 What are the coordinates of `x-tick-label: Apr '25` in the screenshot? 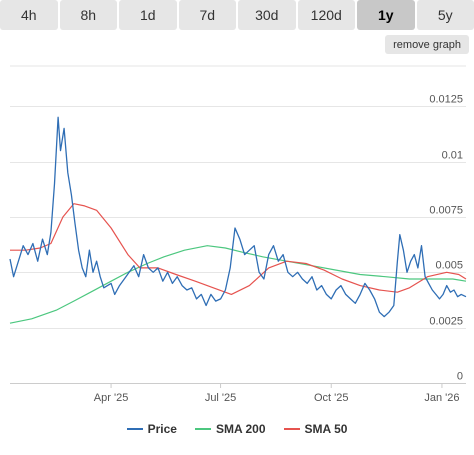 It's located at (111, 398).